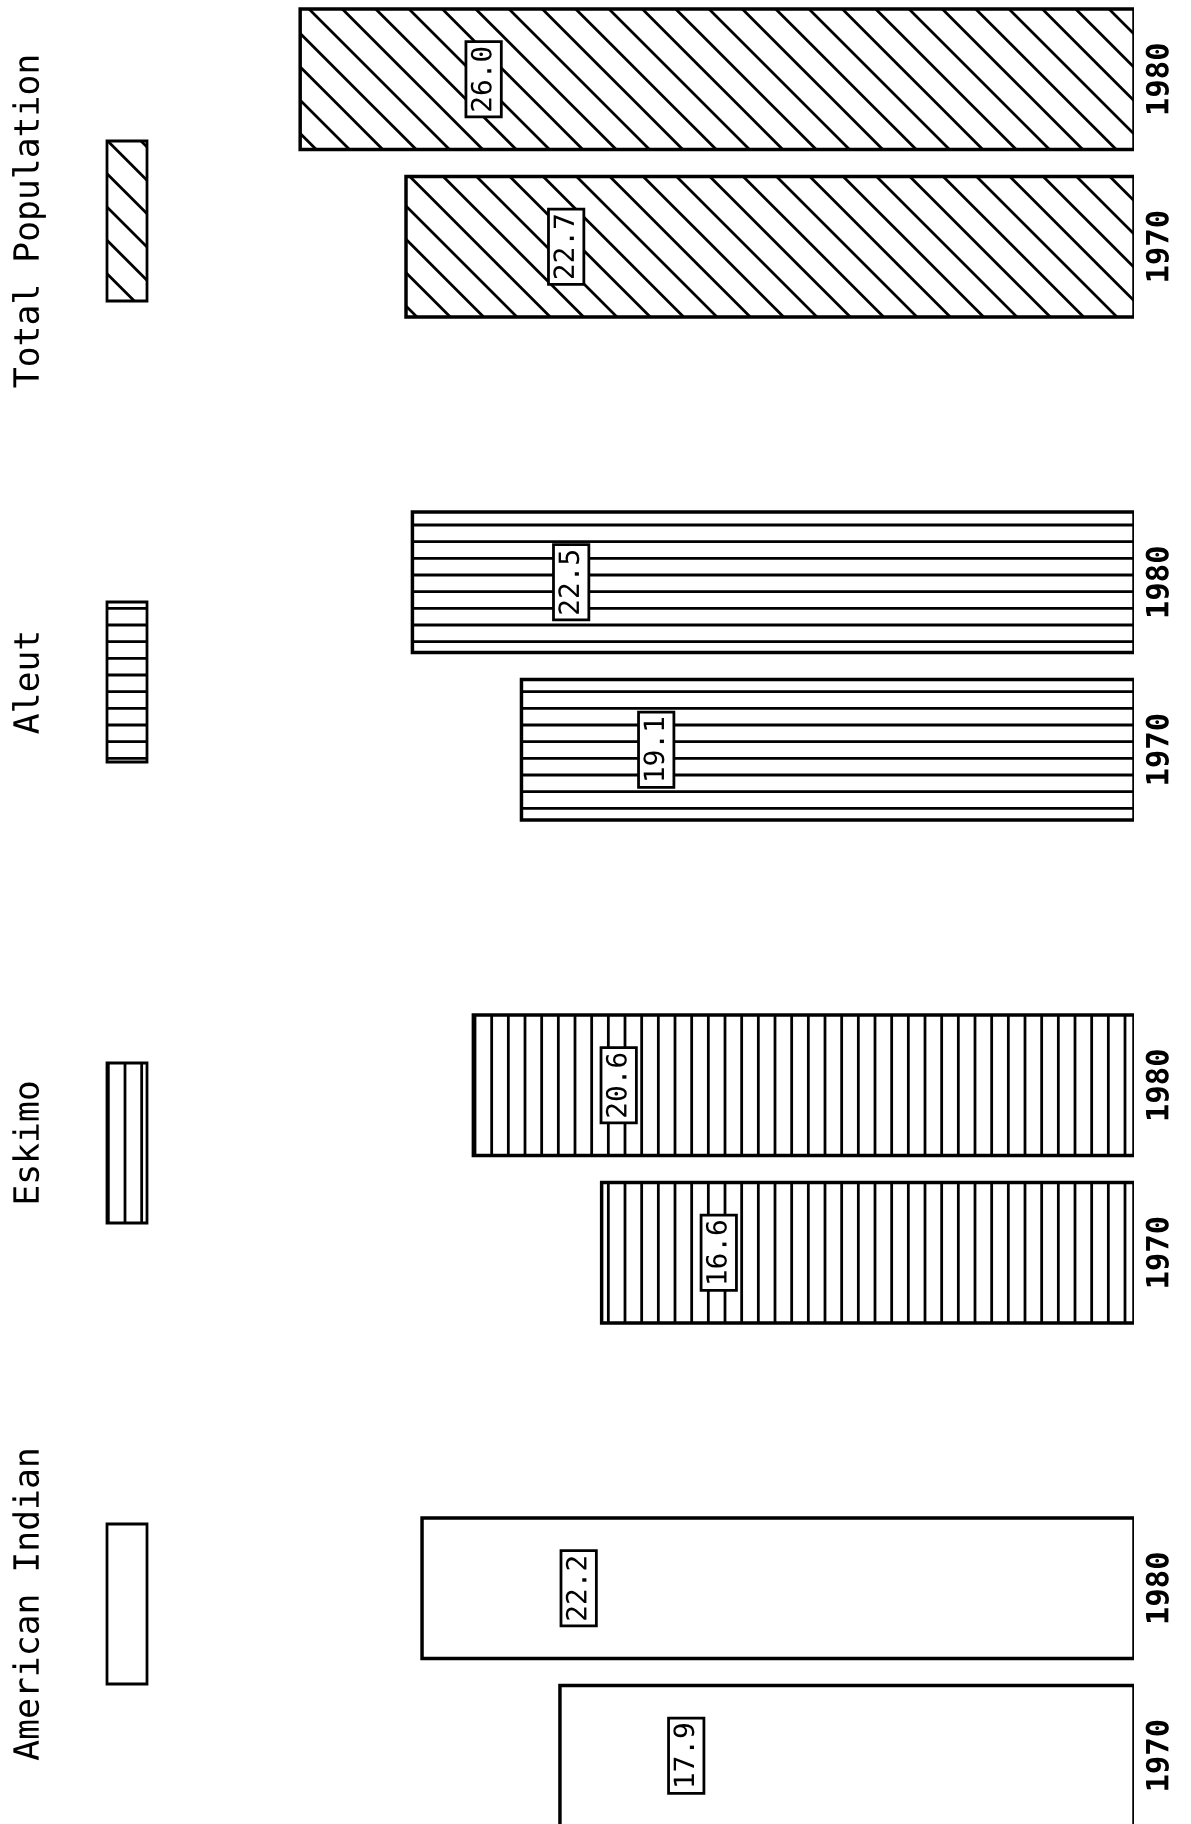 This screenshot has height=1824, width=1191. I want to click on data-label: 19.1, so click(654, 749).